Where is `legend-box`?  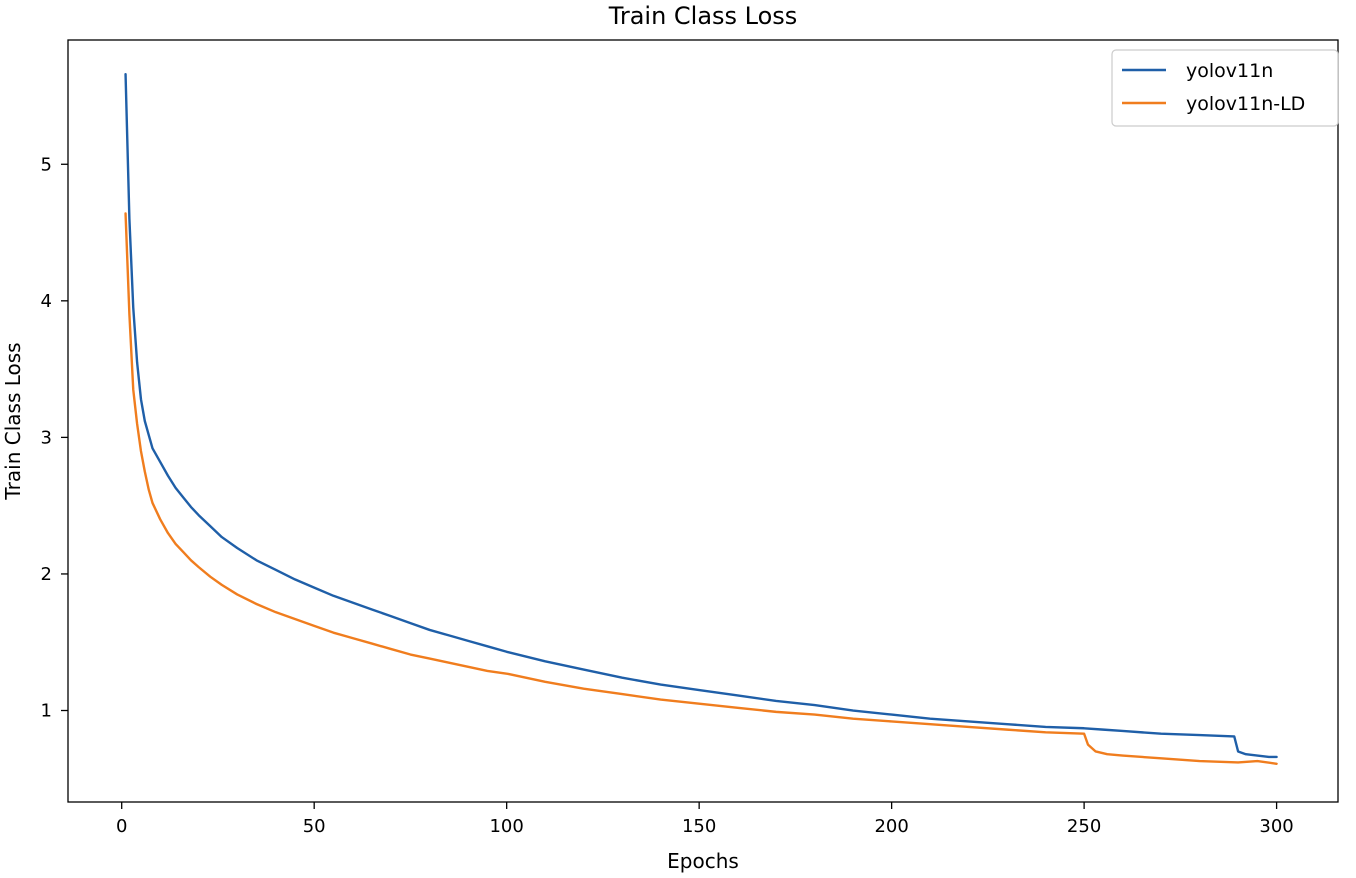
legend-box is located at coordinates (1225, 88).